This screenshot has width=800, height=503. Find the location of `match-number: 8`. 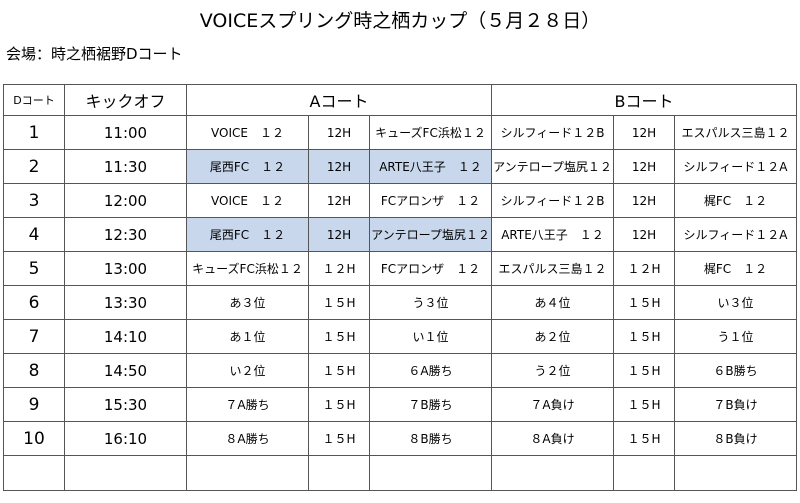

match-number: 8 is located at coordinates (34, 370).